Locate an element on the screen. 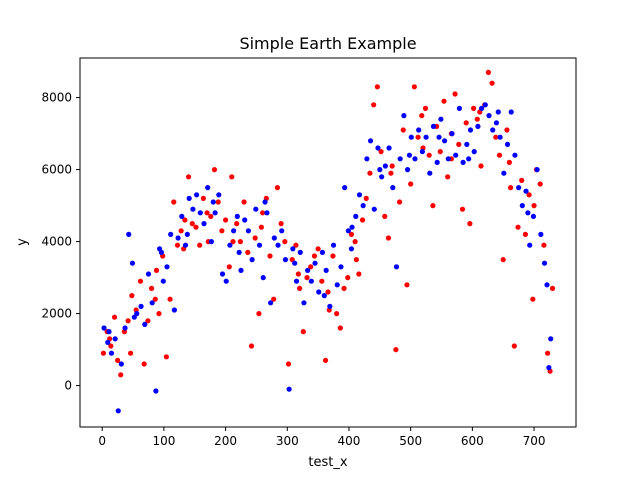  x-tick-label: 500 is located at coordinates (410, 441).